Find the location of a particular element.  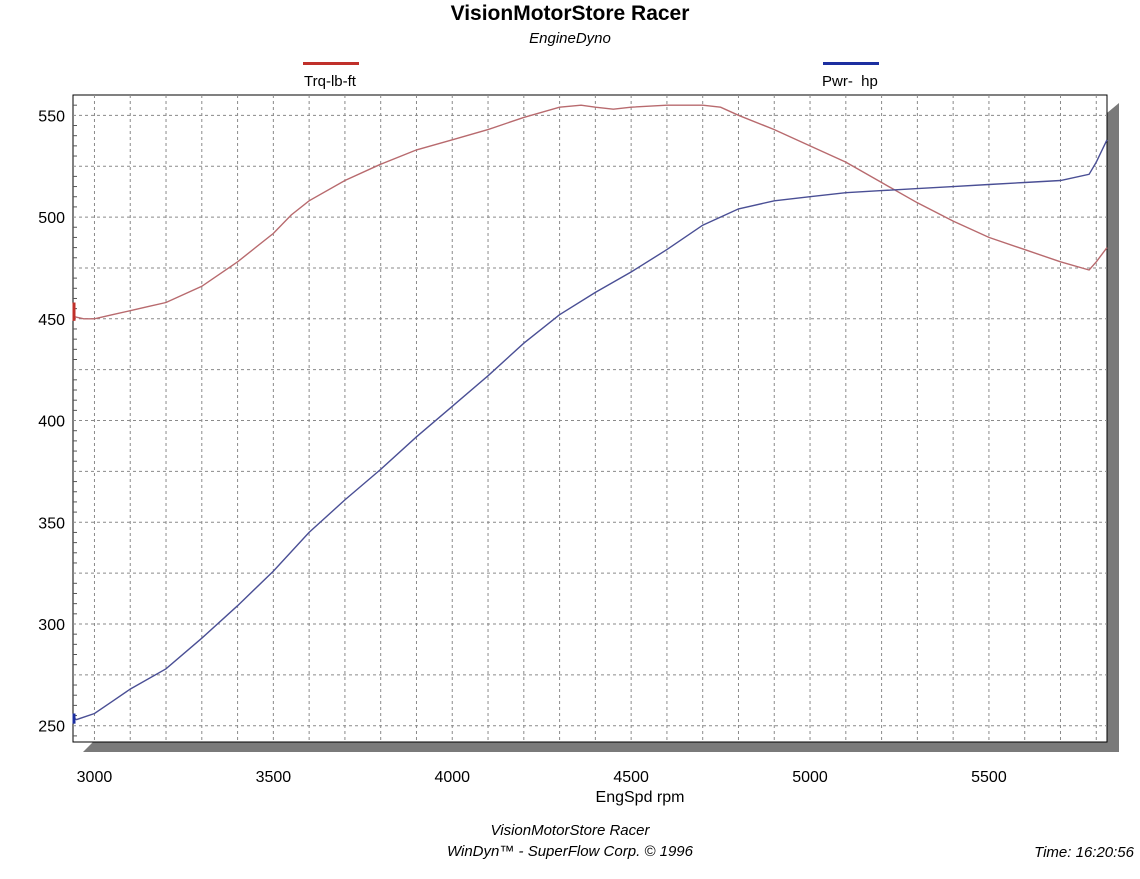

chart-title: VisionMotorStore Racer is located at coordinates (570, 13).